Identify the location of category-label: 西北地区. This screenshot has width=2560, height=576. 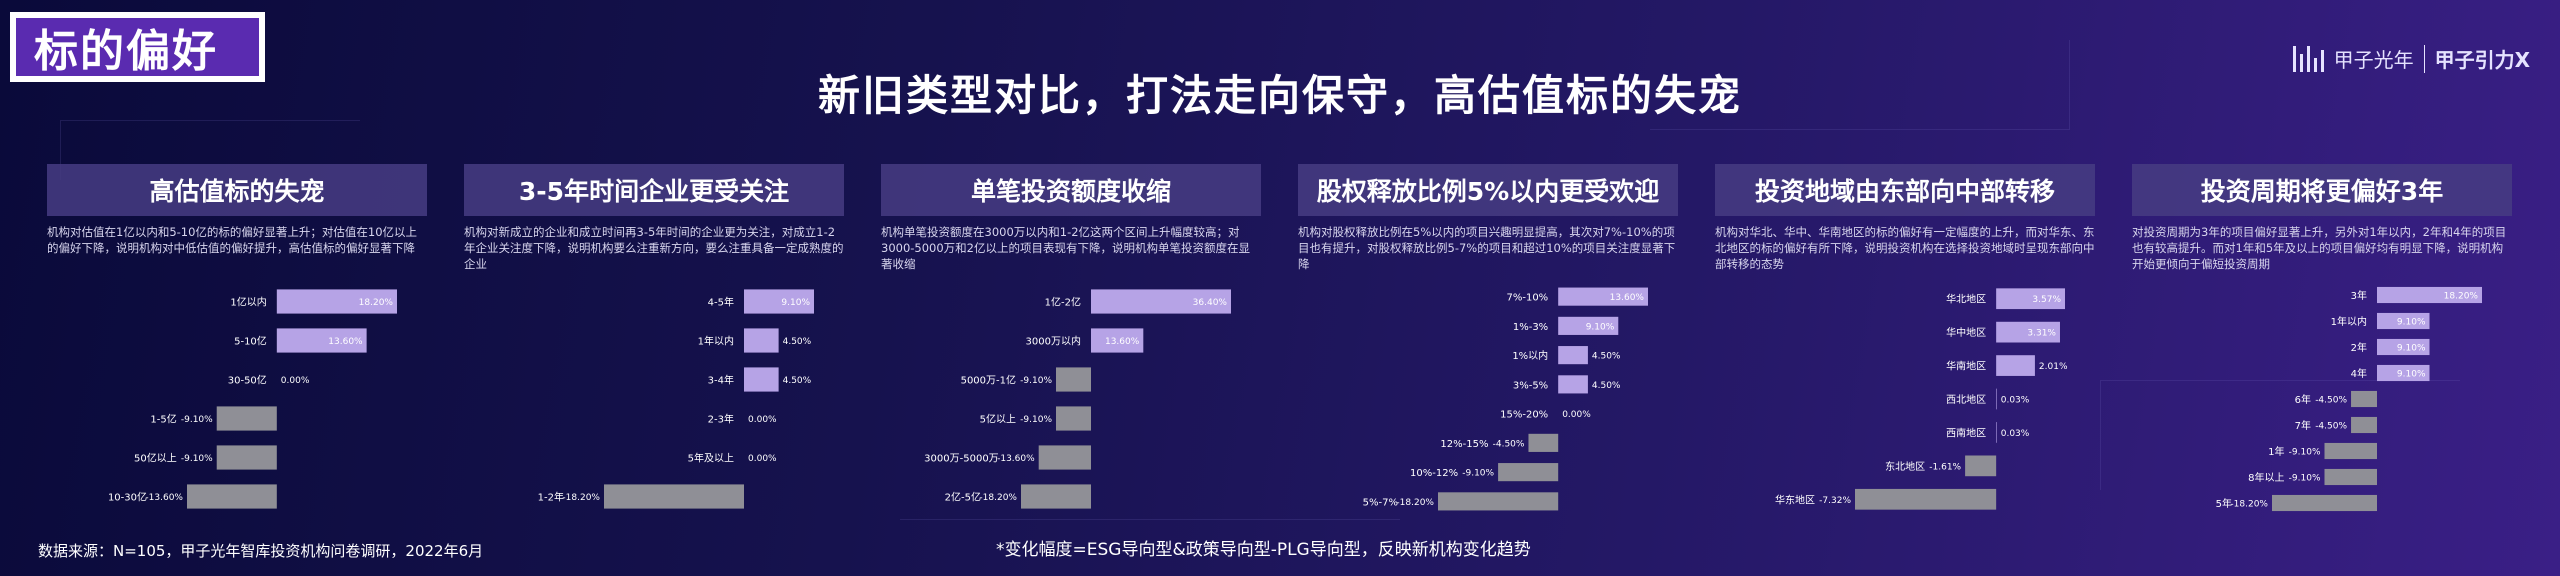
(1966, 399).